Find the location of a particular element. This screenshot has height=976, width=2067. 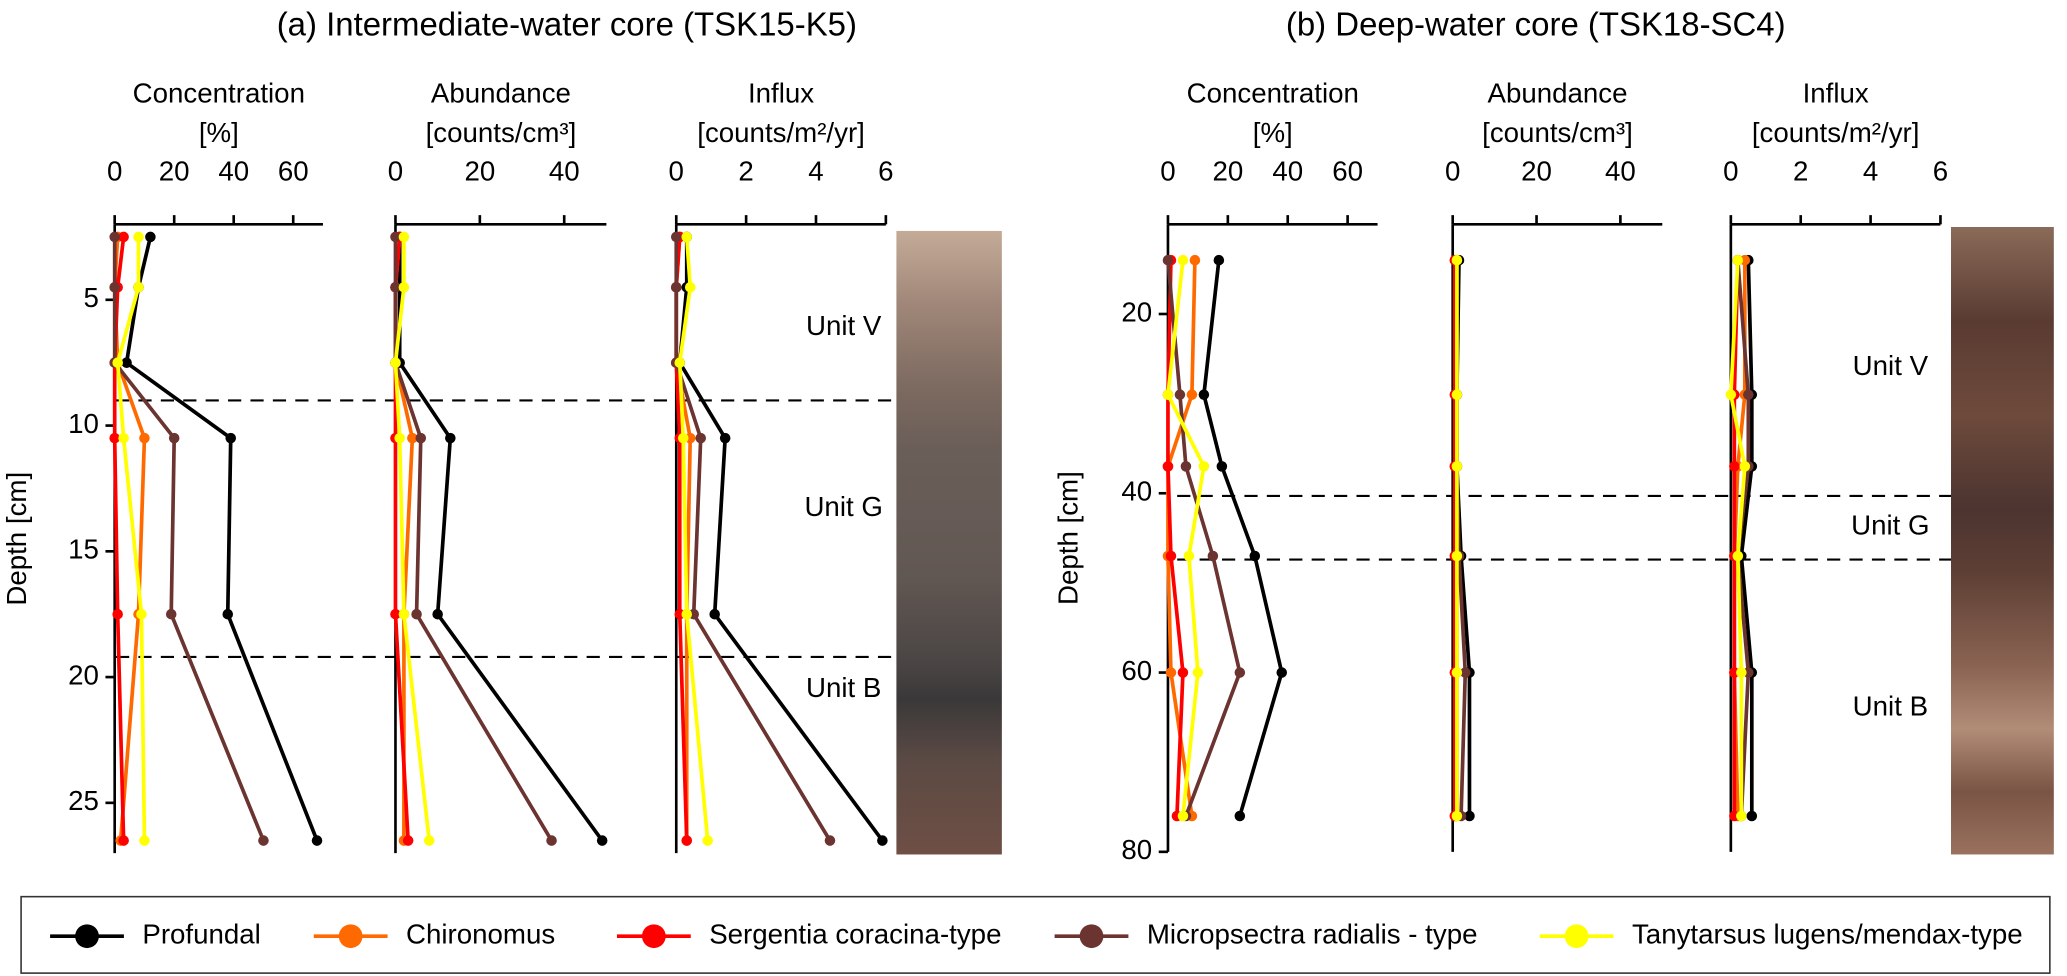

y-tick-label: 15 is located at coordinates (83, 549).